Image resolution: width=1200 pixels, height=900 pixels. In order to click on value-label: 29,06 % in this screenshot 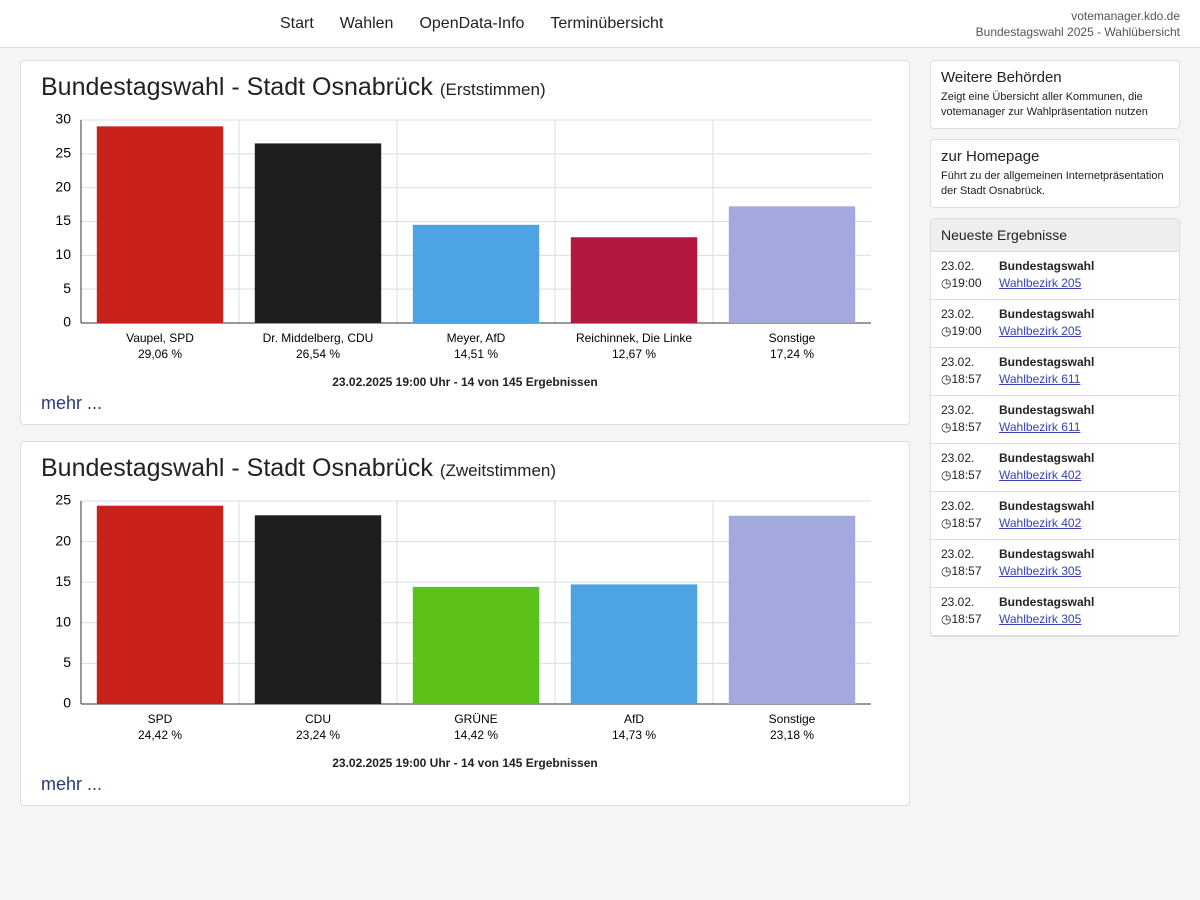, I will do `click(160, 354)`.